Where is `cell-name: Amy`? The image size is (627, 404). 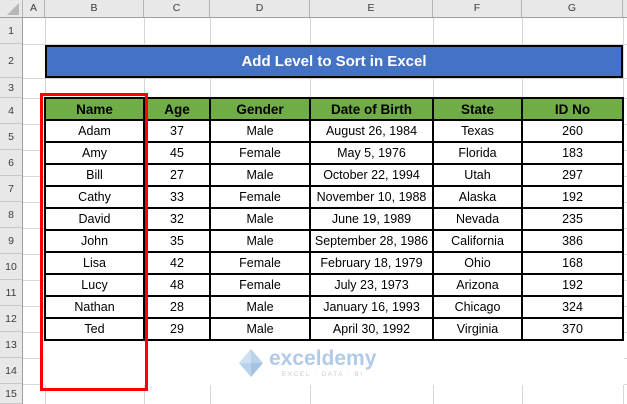 cell-name: Amy is located at coordinates (94, 153).